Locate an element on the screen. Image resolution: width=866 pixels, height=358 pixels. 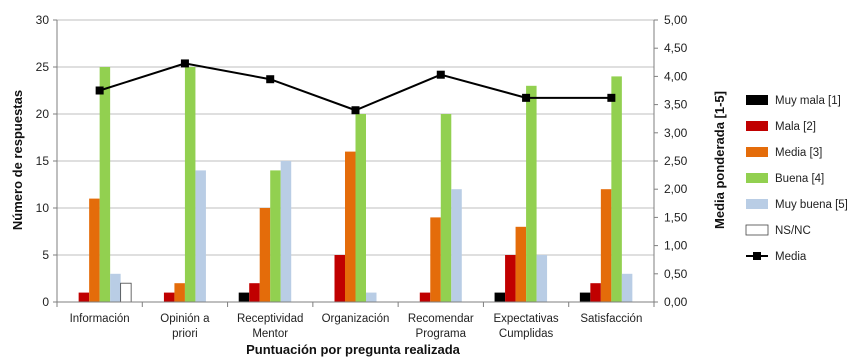
y-axis-ticks: 0 5 10 15 20 25 30 is located at coordinates (43, 161).